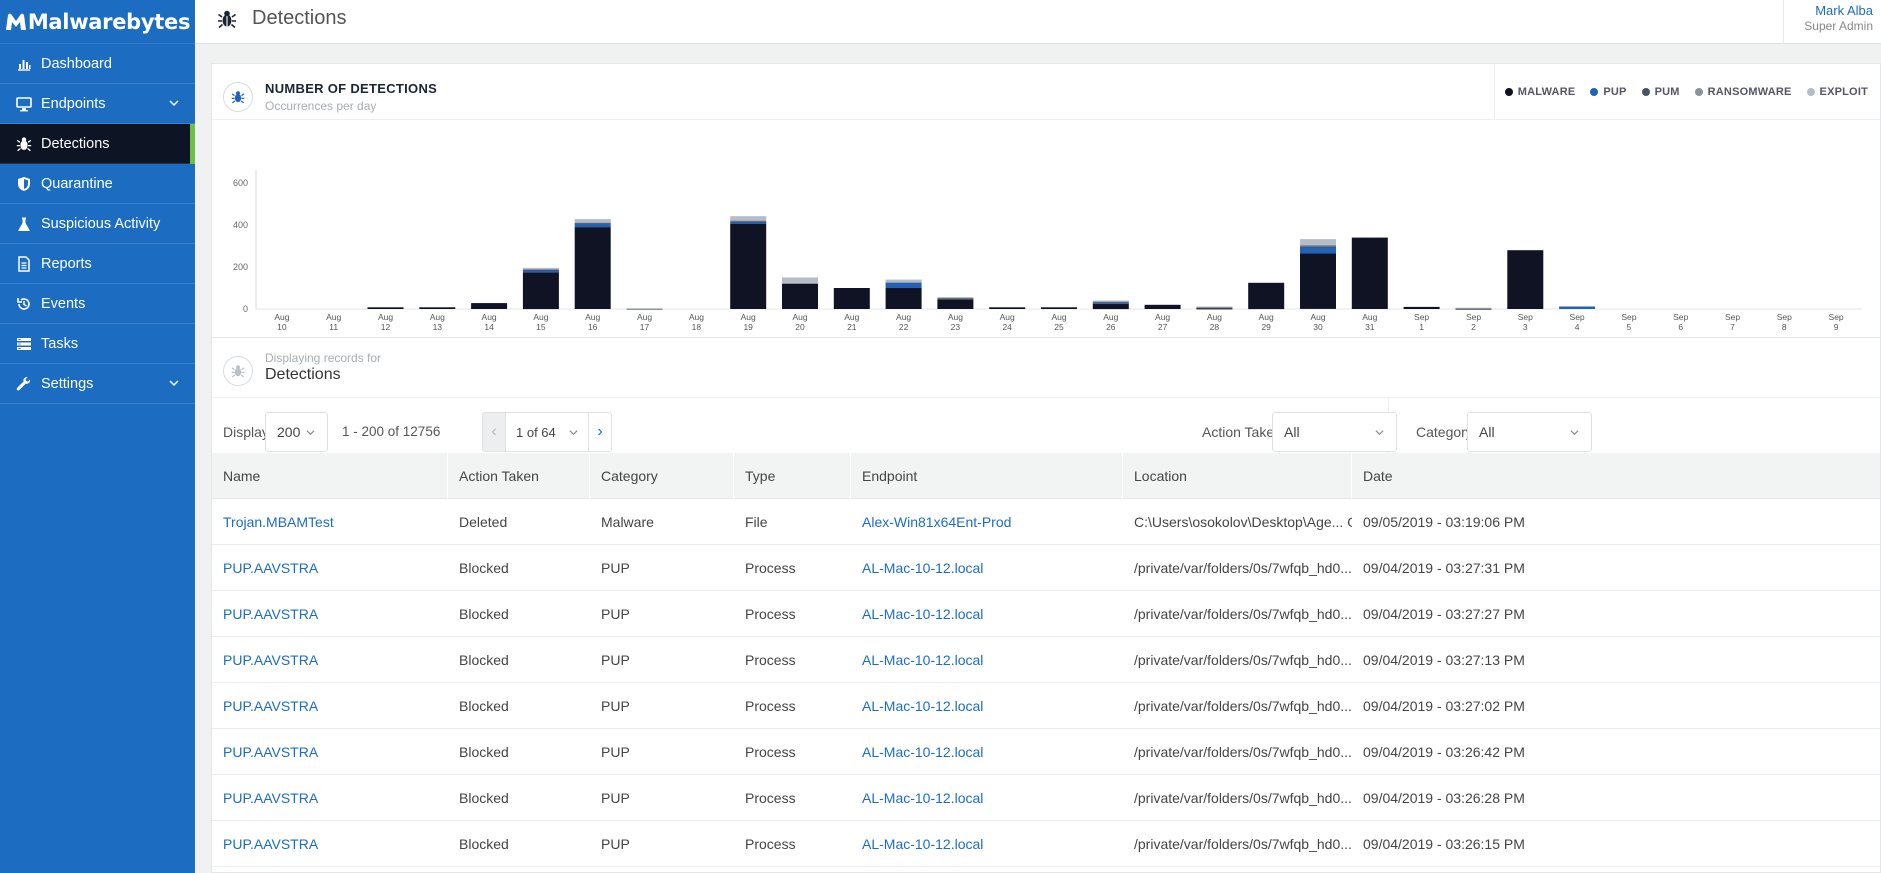 The width and height of the screenshot is (1881, 873). I want to click on sidebar-item-detections: Detections, so click(97, 144).